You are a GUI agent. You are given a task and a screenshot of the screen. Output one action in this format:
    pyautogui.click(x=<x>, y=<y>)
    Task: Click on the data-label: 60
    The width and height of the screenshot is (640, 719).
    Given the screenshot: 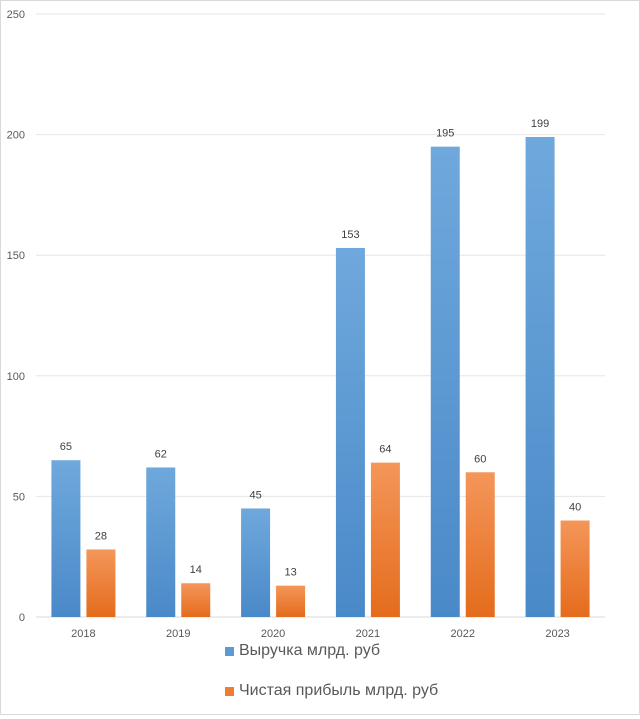 What is the action you would take?
    pyautogui.click(x=480, y=459)
    